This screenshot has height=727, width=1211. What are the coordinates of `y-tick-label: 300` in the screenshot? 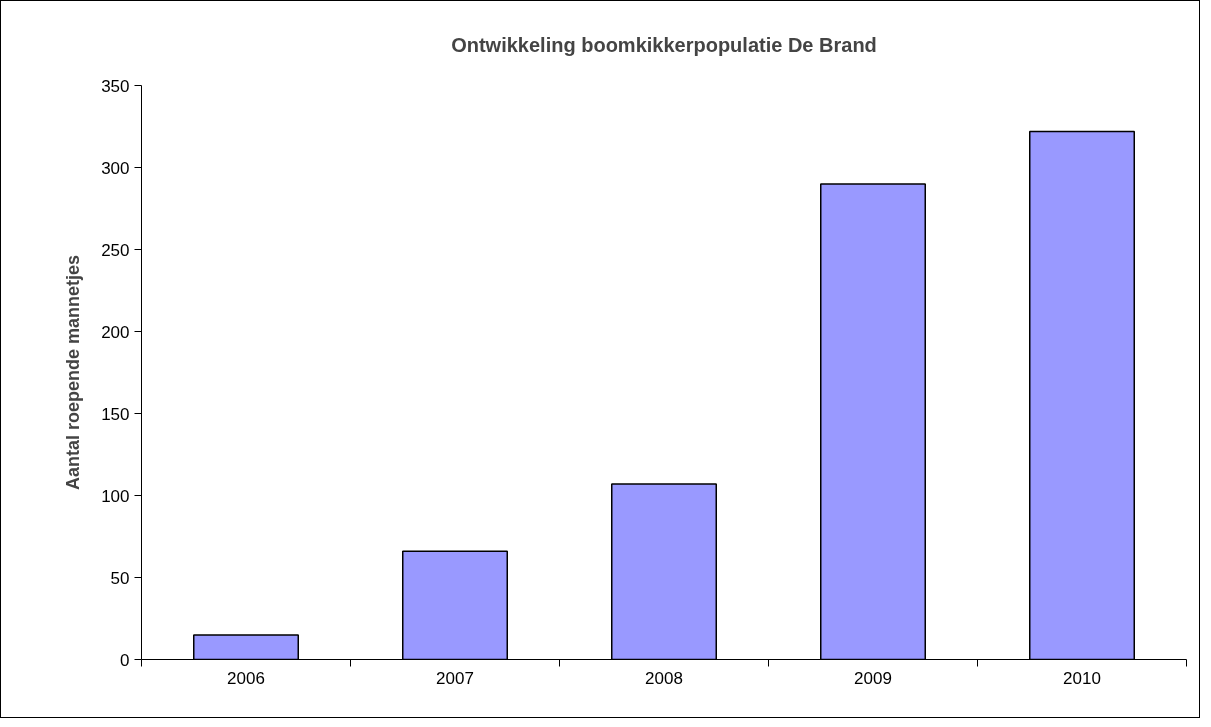 It's located at (115, 168).